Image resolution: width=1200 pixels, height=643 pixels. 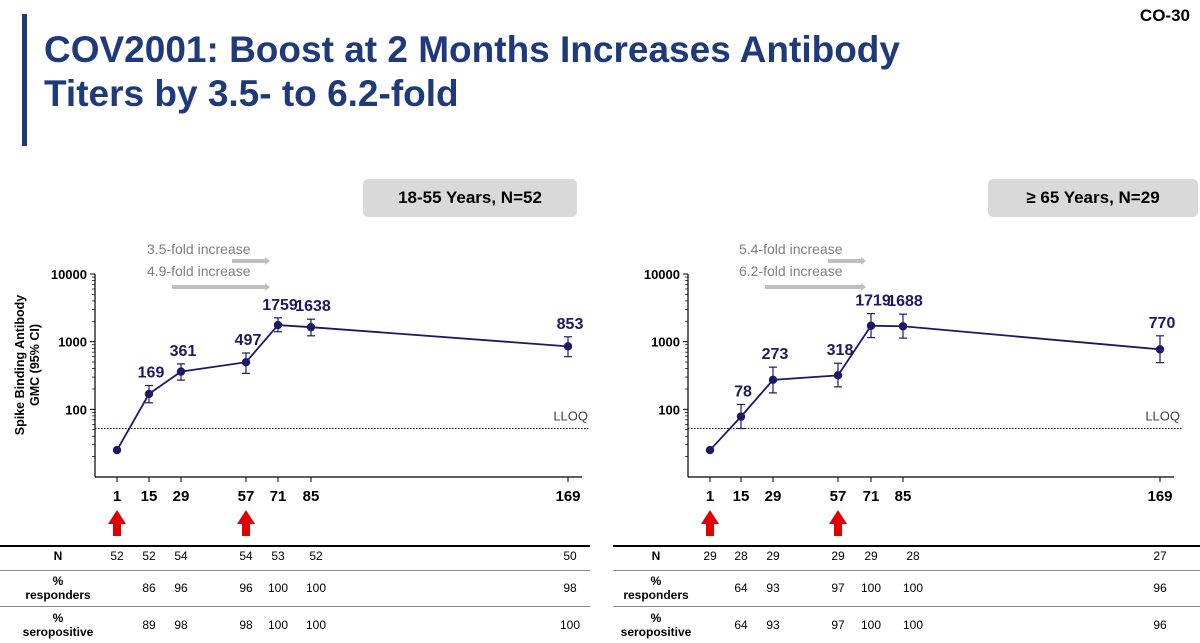 I want to click on y-tick-label: 10000, so click(x=662, y=274).